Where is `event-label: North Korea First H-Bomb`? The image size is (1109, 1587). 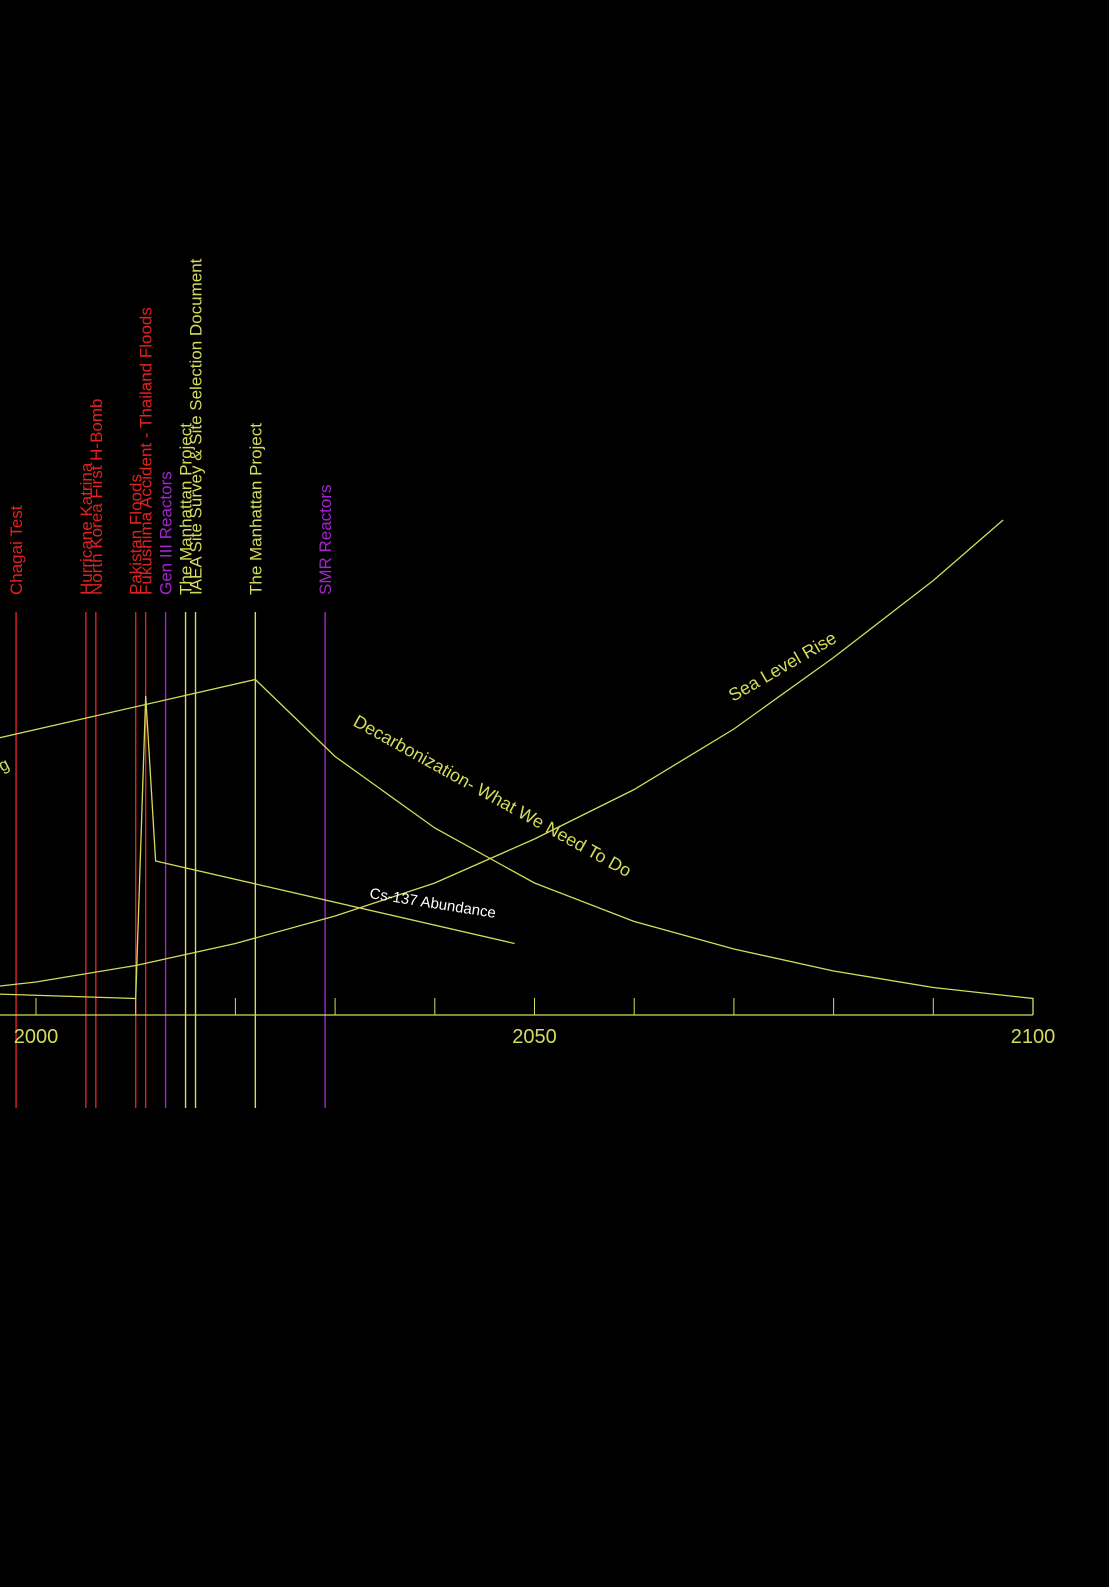 event-label: North Korea First H-Bomb is located at coordinates (96, 497).